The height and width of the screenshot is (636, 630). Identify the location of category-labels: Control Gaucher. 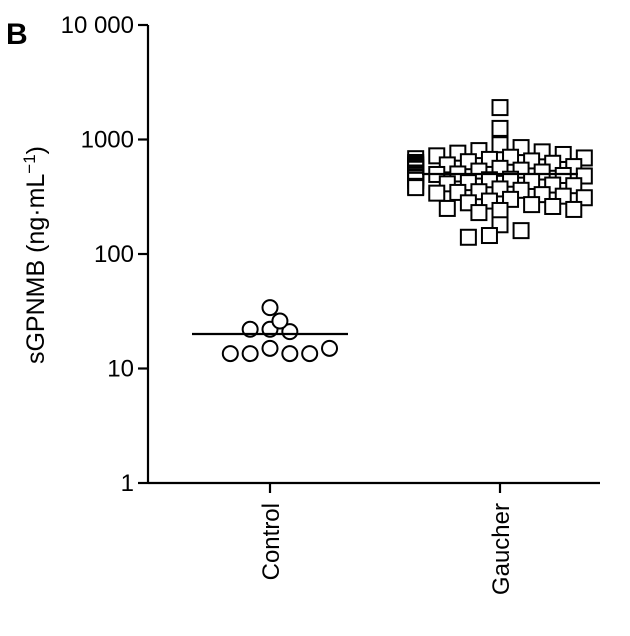
(386, 549).